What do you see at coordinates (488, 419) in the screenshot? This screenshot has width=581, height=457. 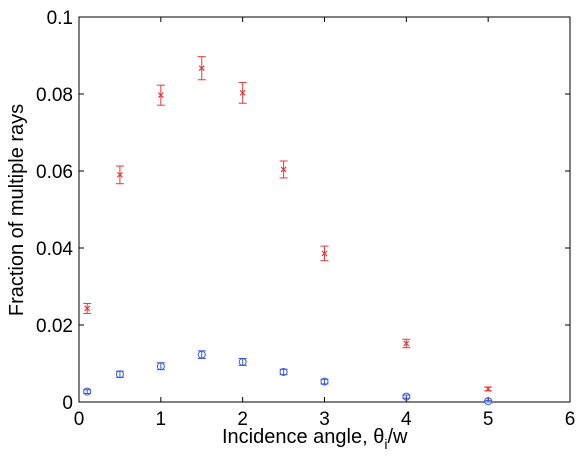 I see `x-tick-label: 5` at bounding box center [488, 419].